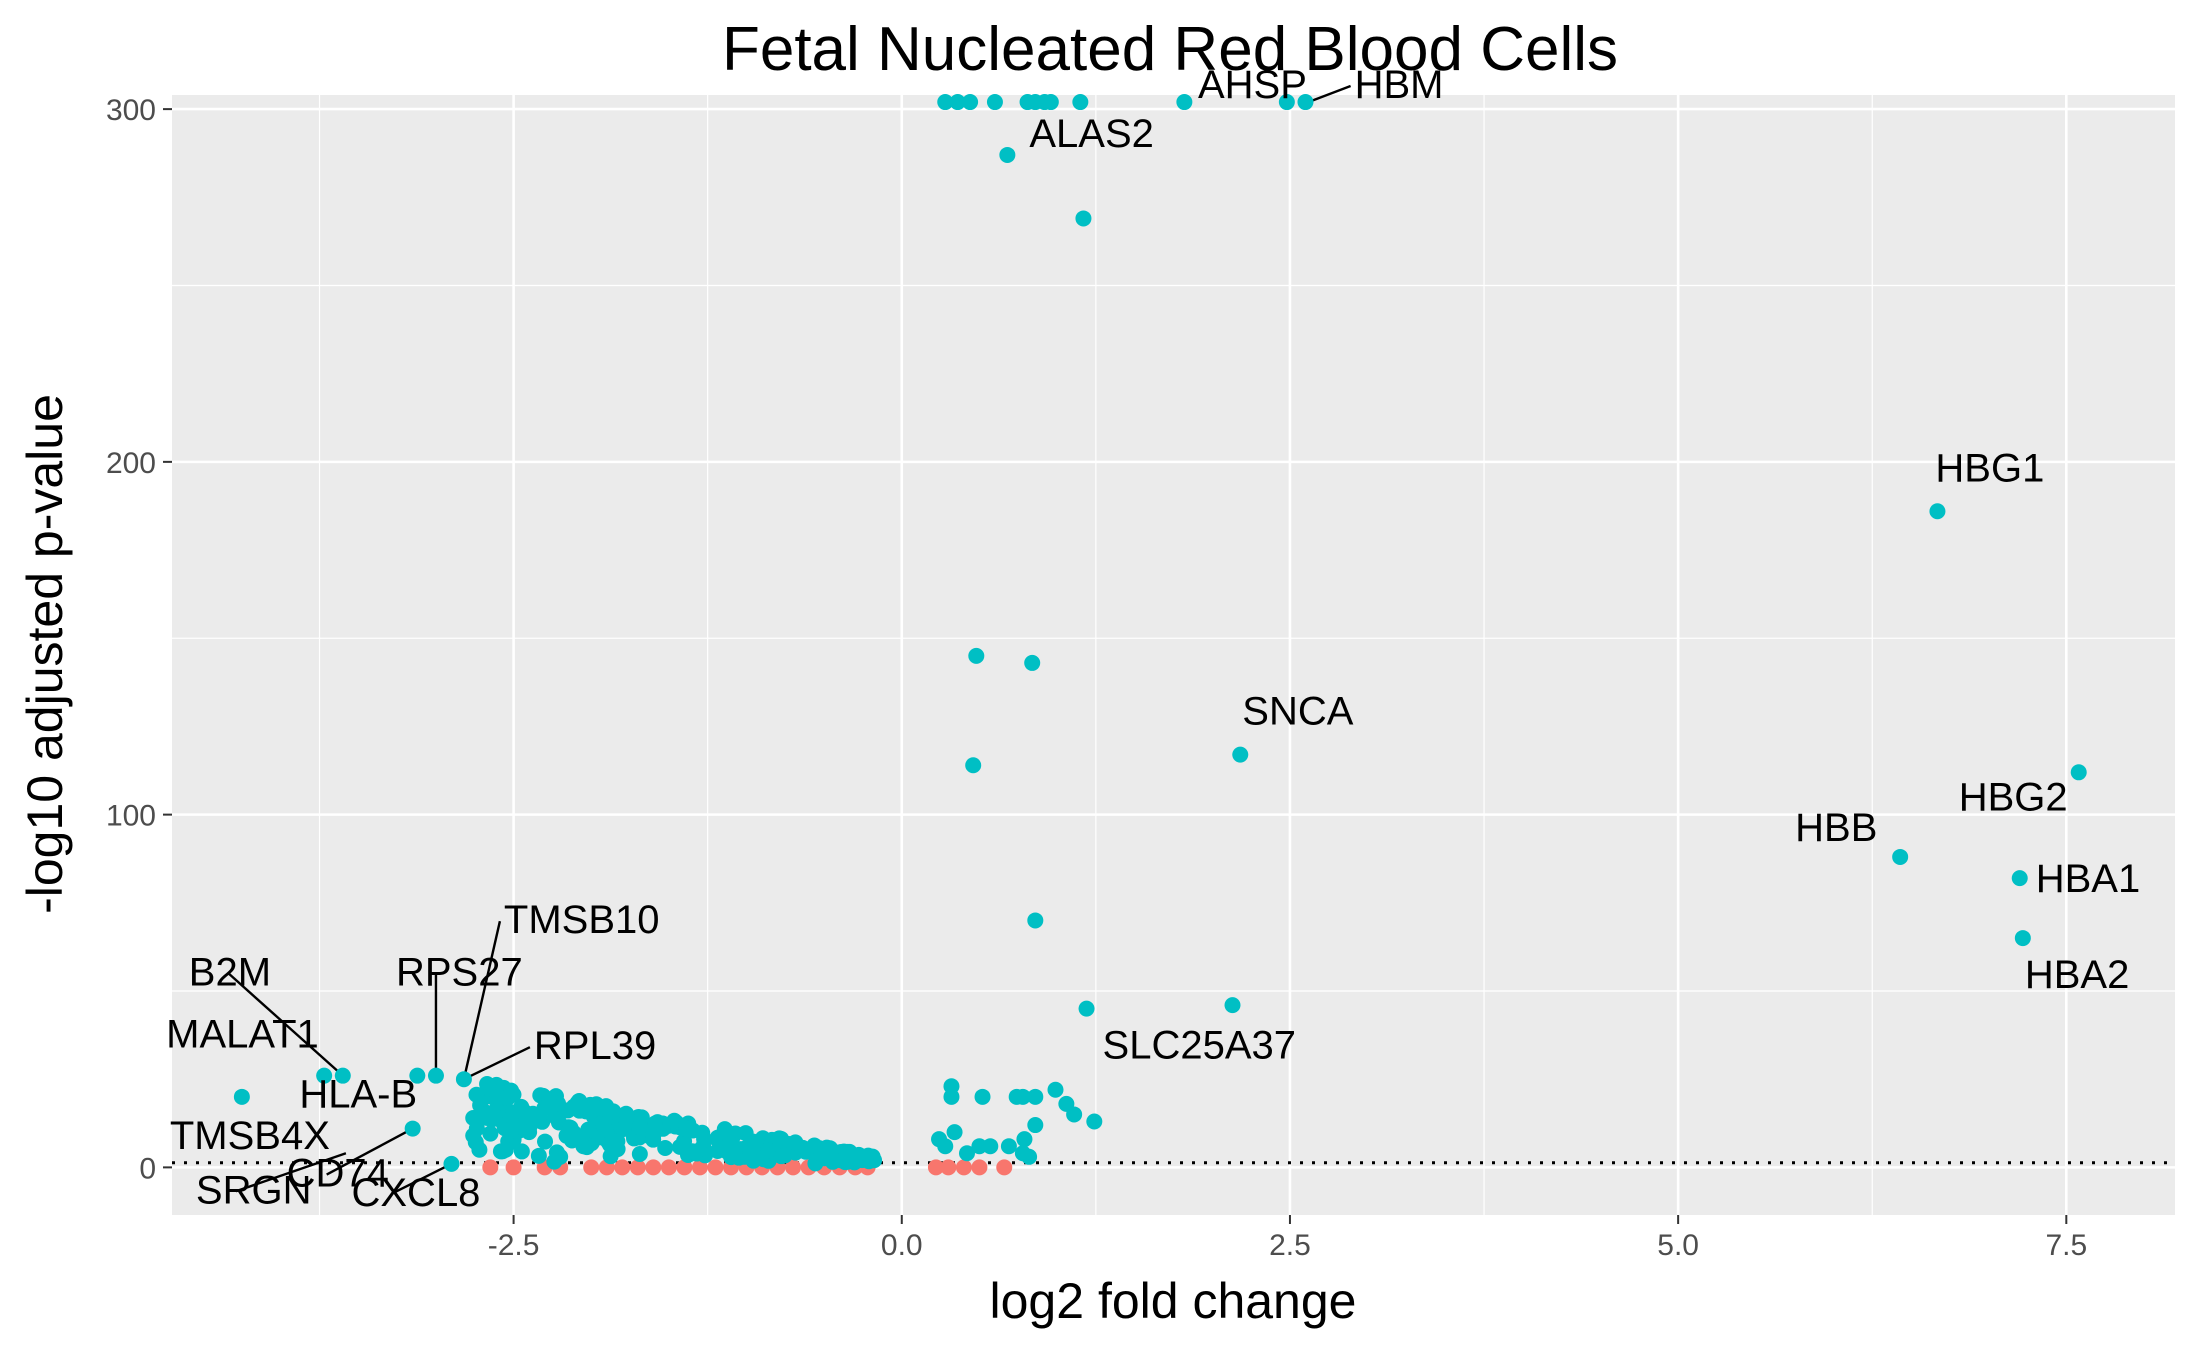 This screenshot has width=2187, height=1350. What do you see at coordinates (242, 1035) in the screenshot?
I see `gene-label: MALAT1` at bounding box center [242, 1035].